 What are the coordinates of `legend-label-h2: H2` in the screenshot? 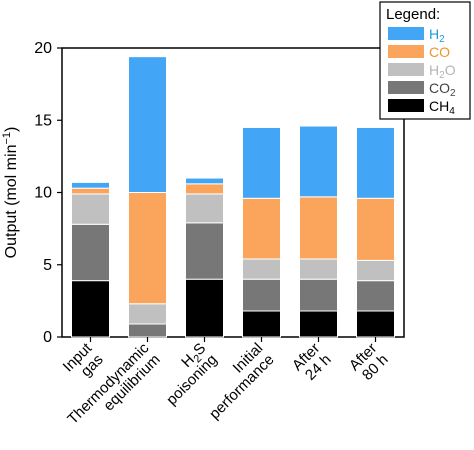 It's located at (437, 35).